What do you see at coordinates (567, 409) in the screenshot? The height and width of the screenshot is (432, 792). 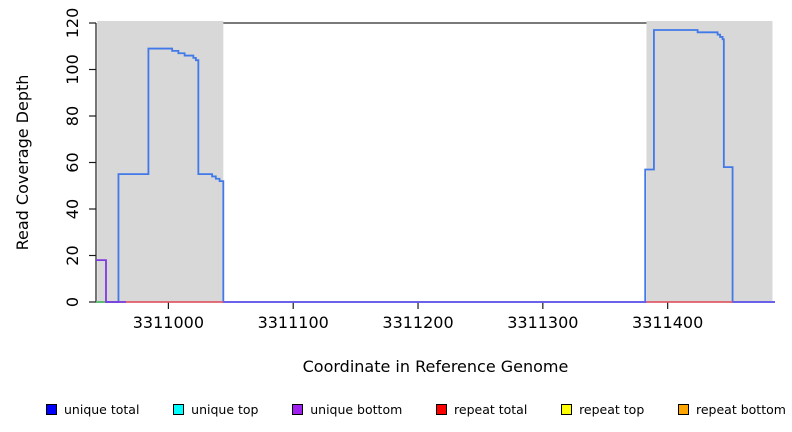 I see `legend-swatch-repeat-top` at bounding box center [567, 409].